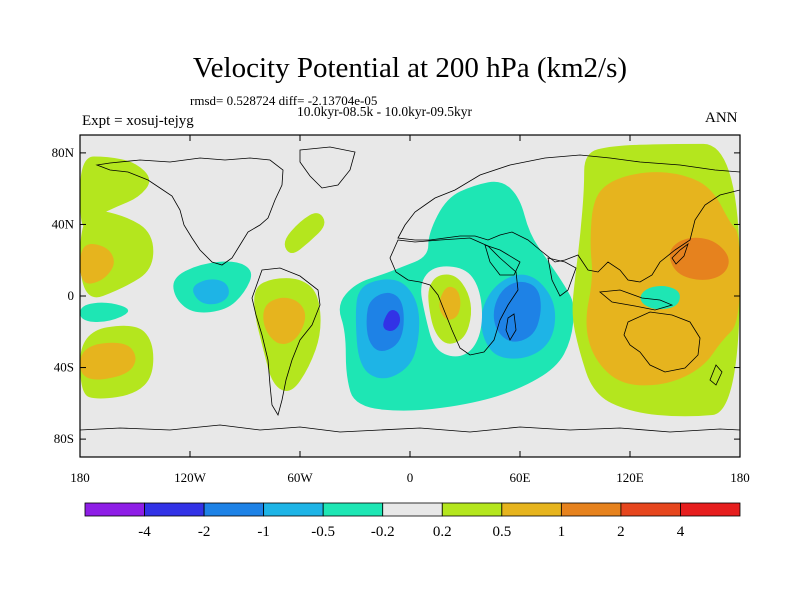 This screenshot has width=800, height=600. What do you see at coordinates (662, 342) in the screenshot?
I see `coastline-australia` at bounding box center [662, 342].